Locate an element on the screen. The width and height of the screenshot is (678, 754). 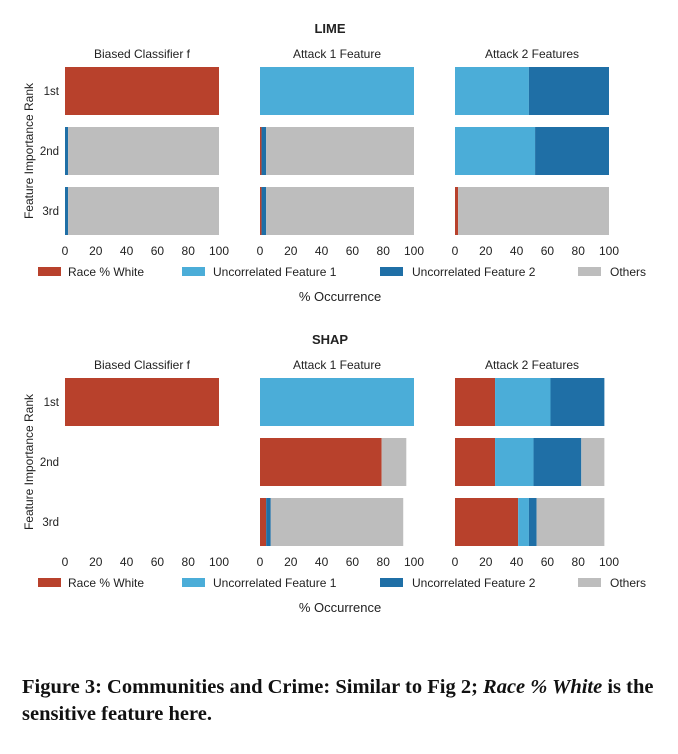
x-tick-label-1-1-0: 0 is located at coordinates (260, 562).